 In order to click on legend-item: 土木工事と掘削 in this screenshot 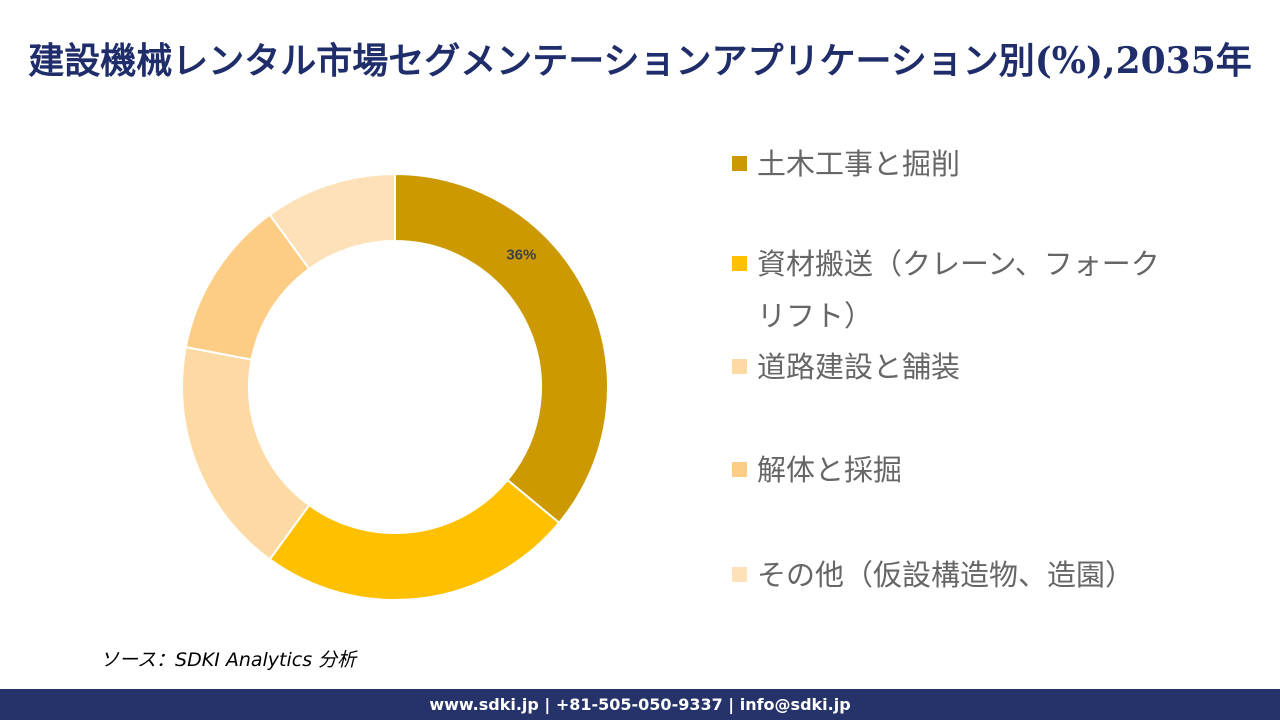, I will do `click(846, 164)`.